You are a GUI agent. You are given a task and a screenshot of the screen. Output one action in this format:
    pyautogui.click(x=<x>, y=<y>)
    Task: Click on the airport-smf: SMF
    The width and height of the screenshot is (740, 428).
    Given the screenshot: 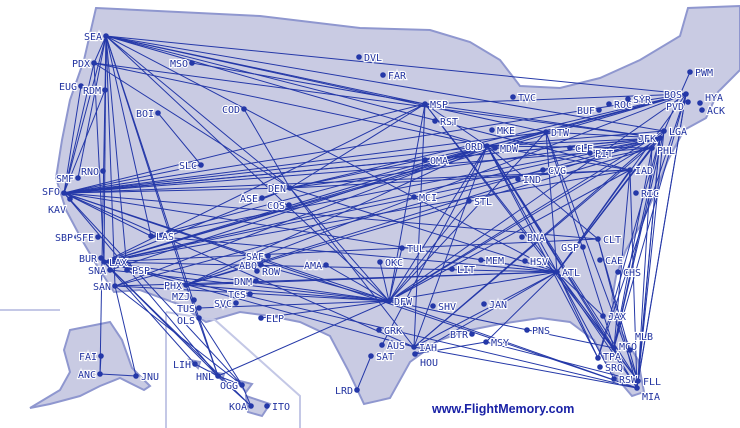 What is the action you would take?
    pyautogui.click(x=68, y=179)
    